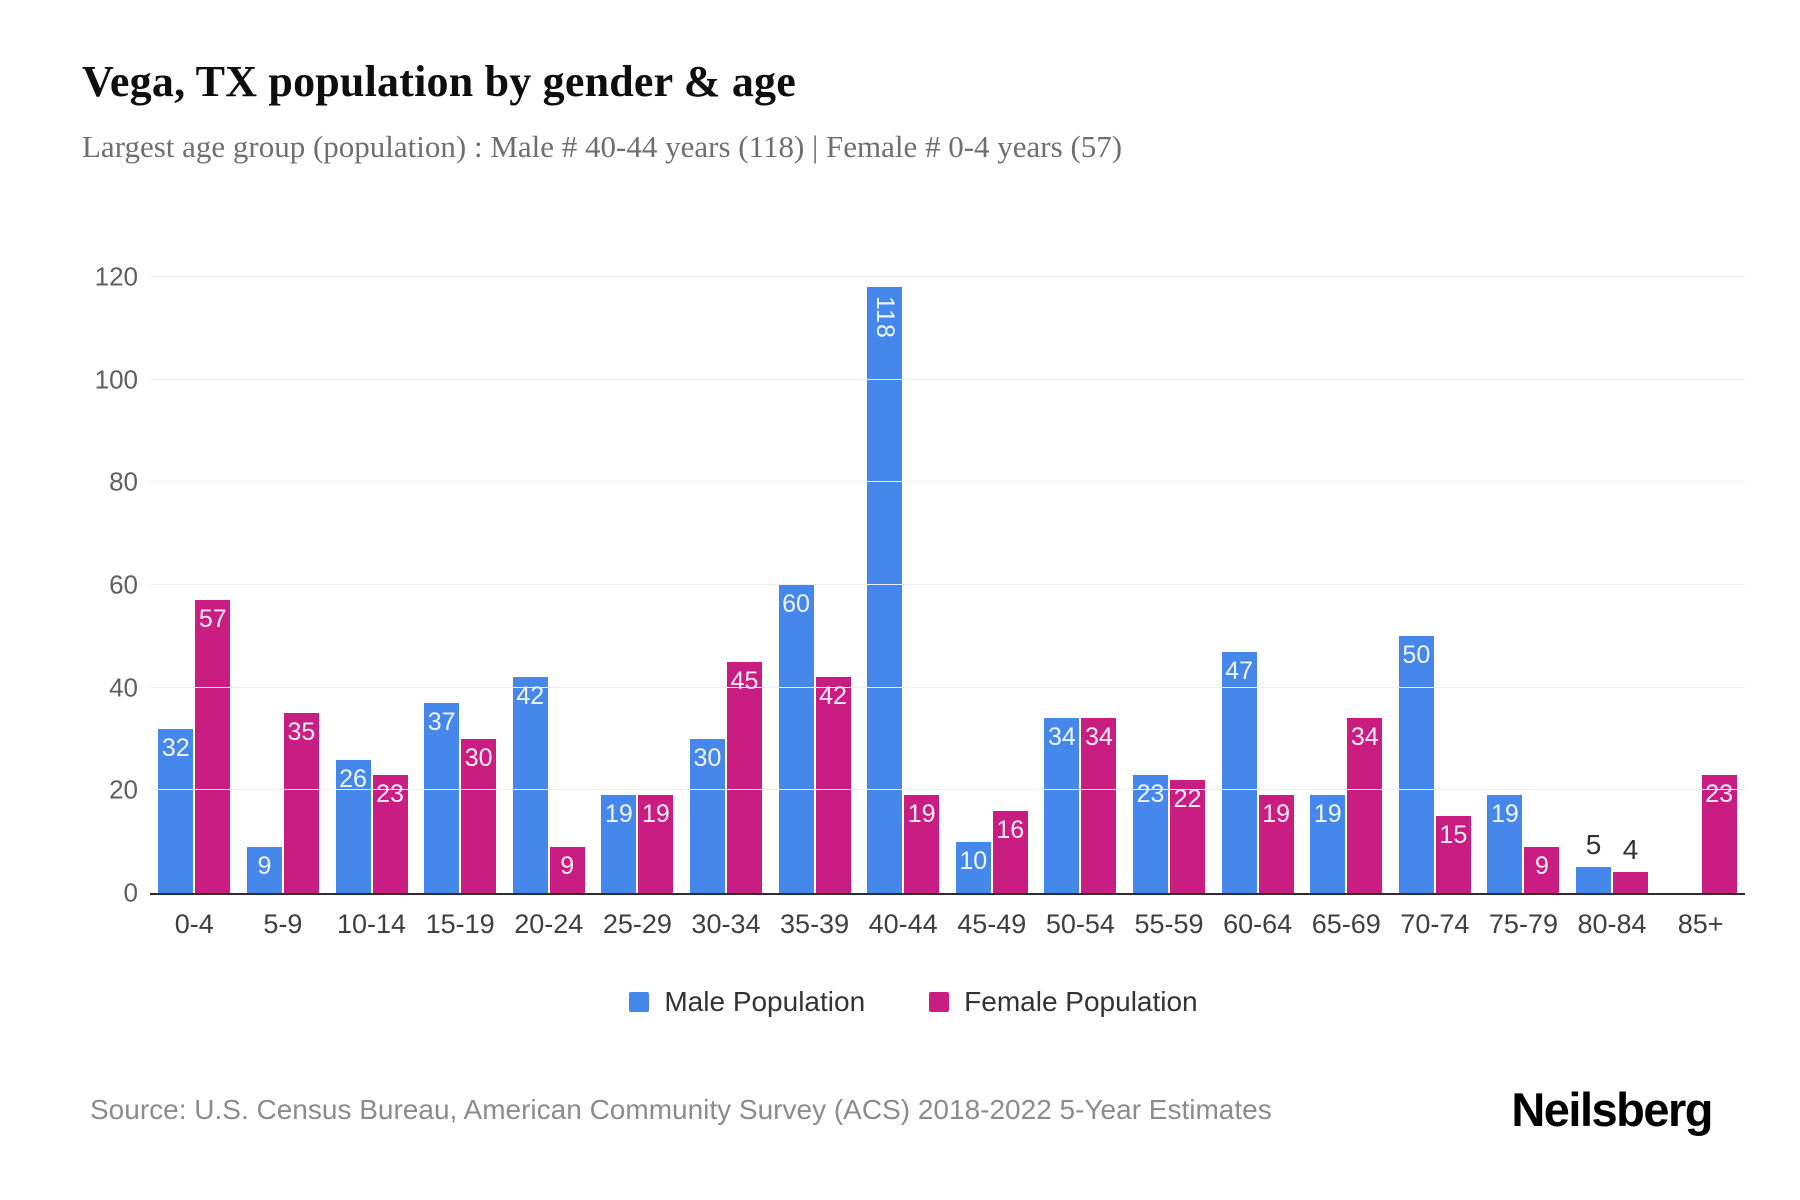 The width and height of the screenshot is (1800, 1200). What do you see at coordinates (1700, 924) in the screenshot?
I see `x-axis-label: 85+` at bounding box center [1700, 924].